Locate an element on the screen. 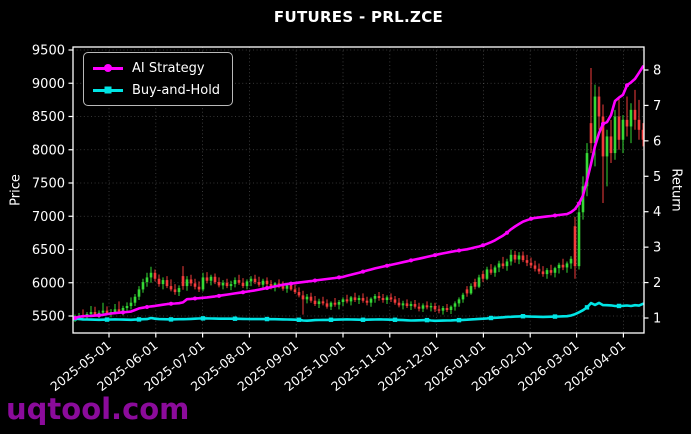  price-tick-label: 5500 is located at coordinates (48, 317).